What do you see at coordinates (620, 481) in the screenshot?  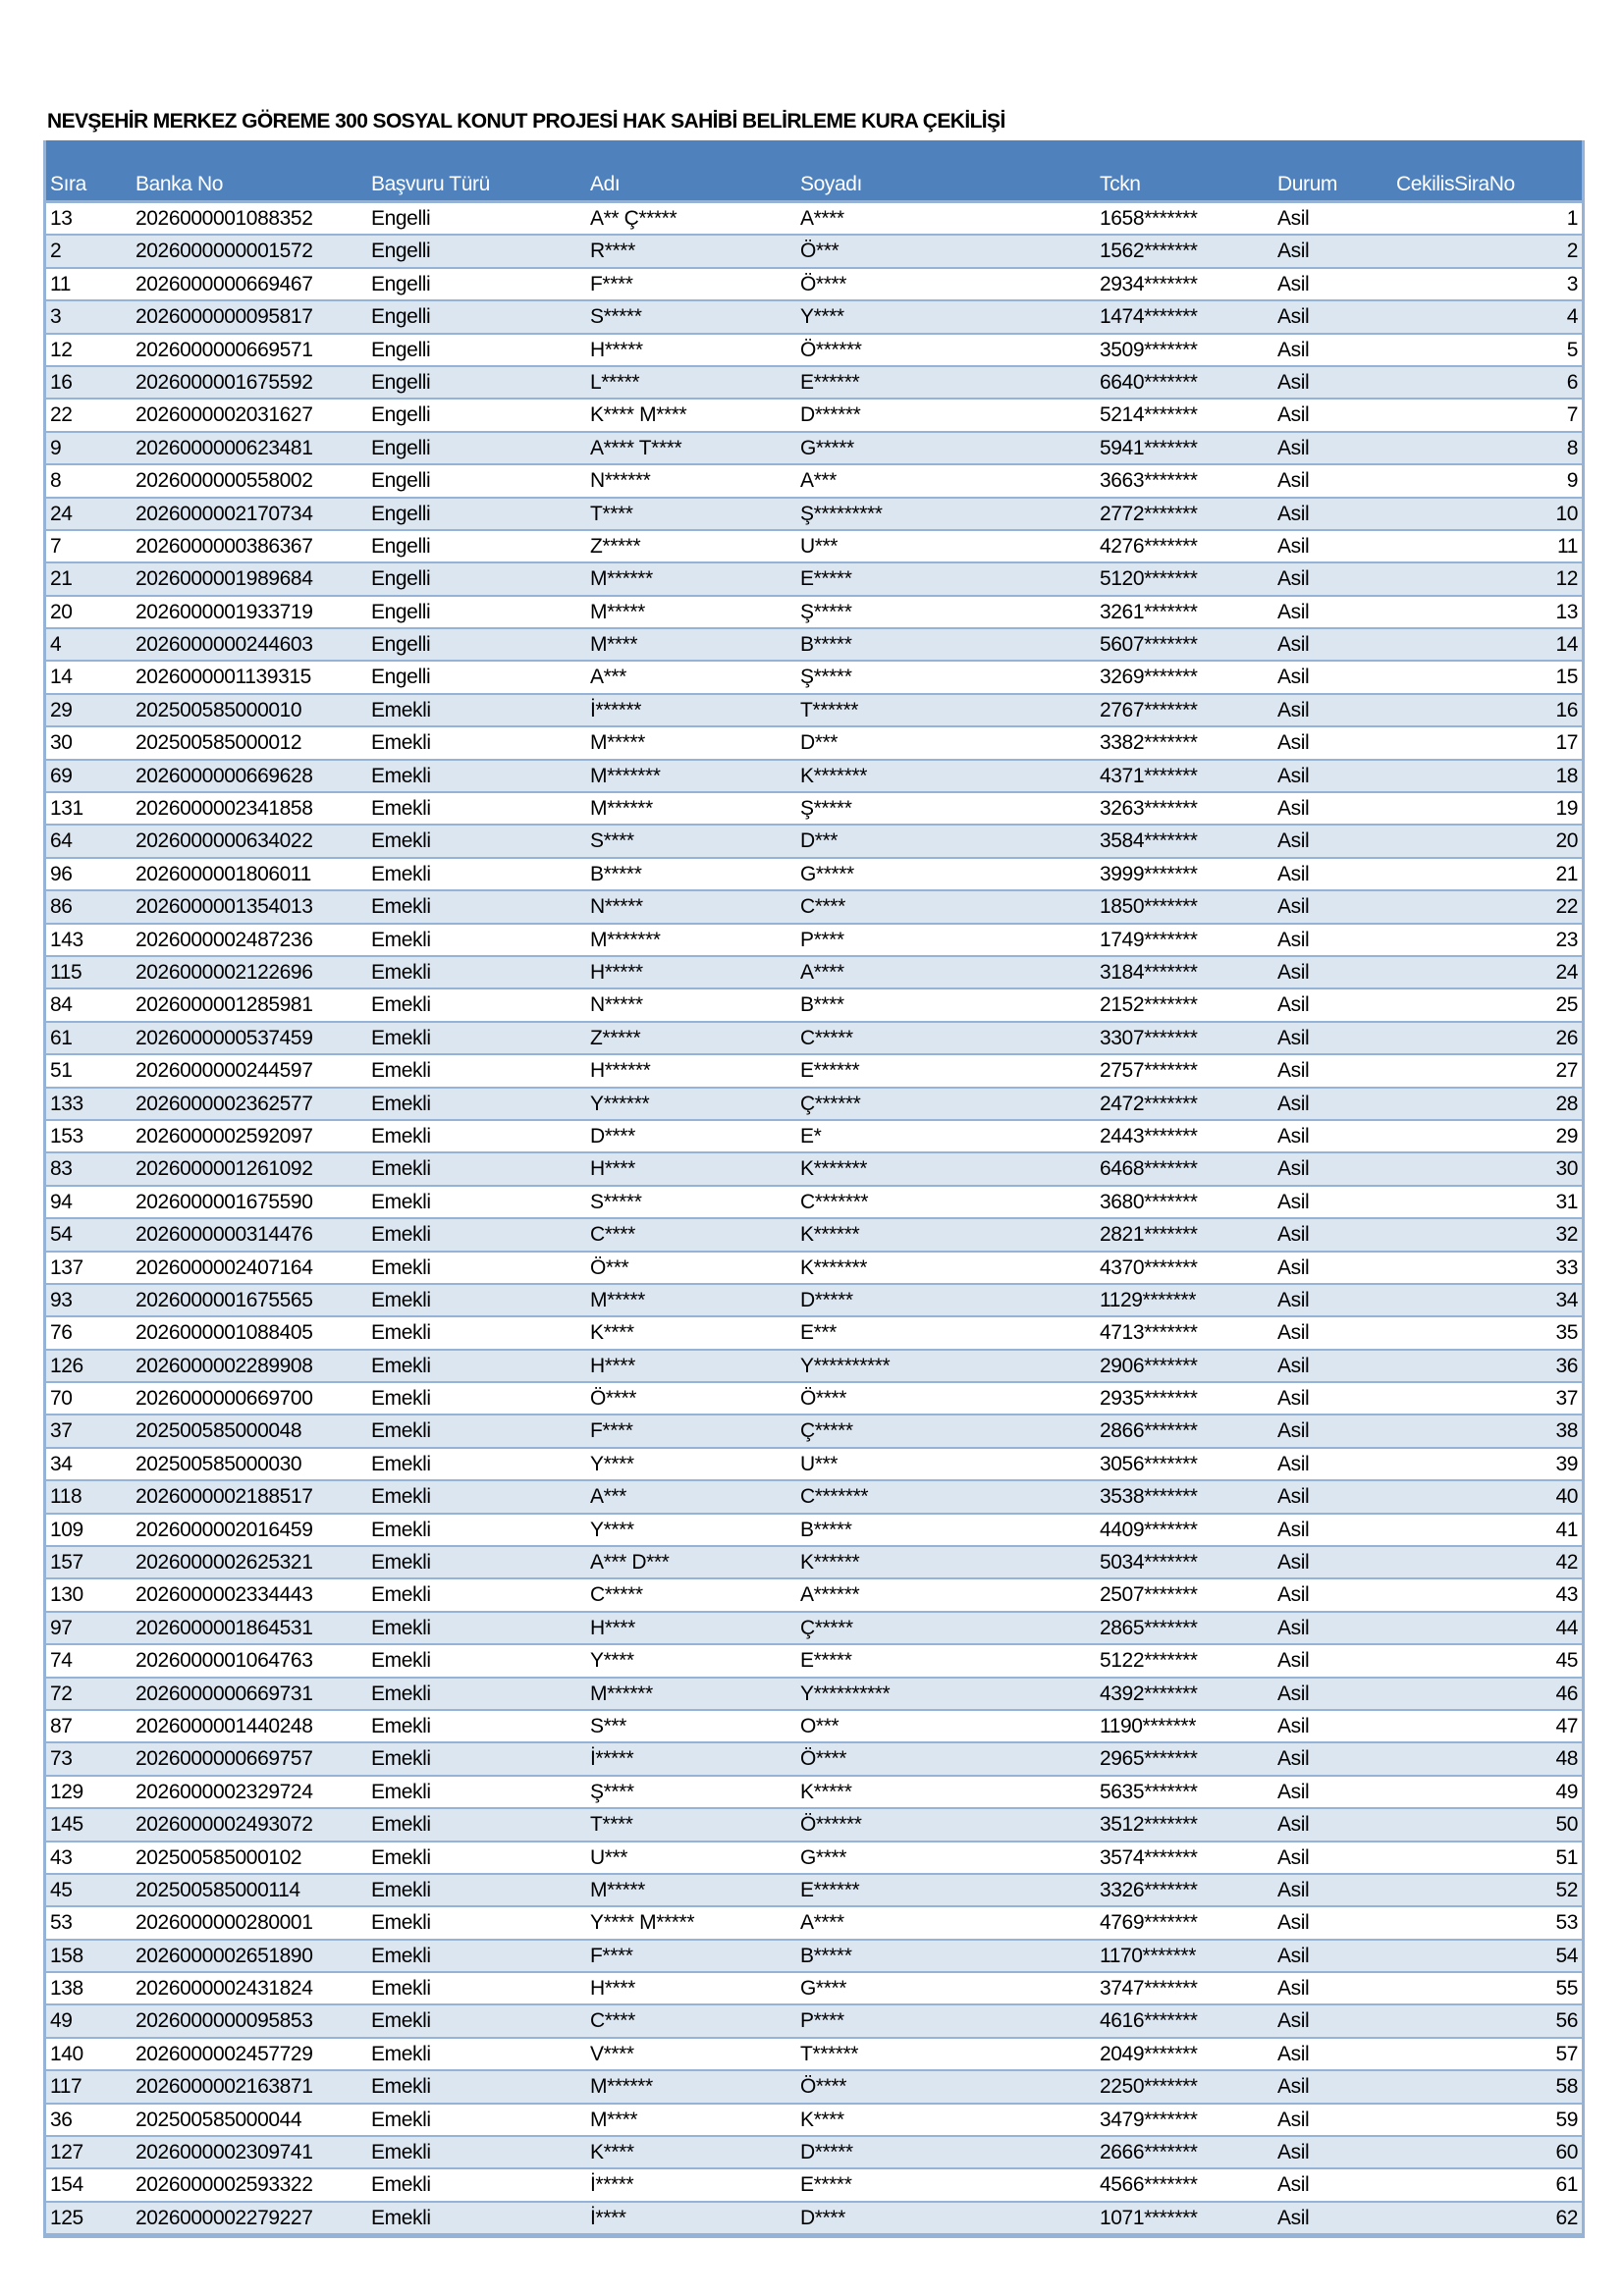 I see `cell-adi: N******` at bounding box center [620, 481].